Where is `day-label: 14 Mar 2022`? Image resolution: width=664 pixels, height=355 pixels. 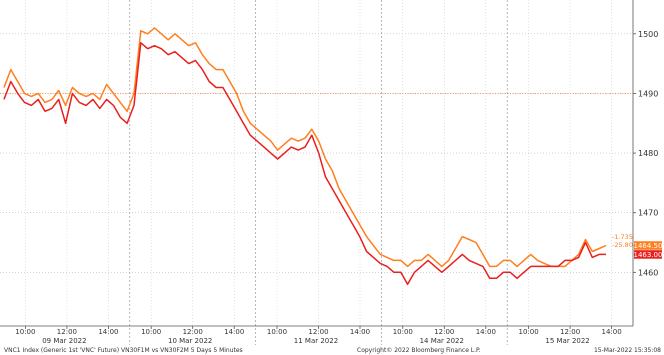
day-label: 14 Mar 2022 is located at coordinates (442, 341).